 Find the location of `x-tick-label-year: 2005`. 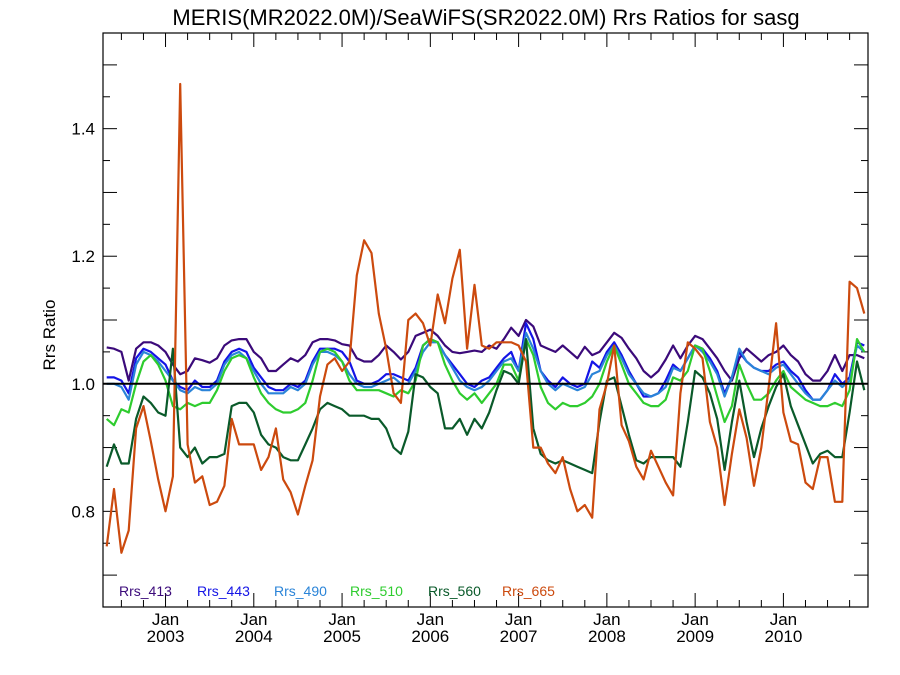

x-tick-label-year: 2005 is located at coordinates (342, 636).